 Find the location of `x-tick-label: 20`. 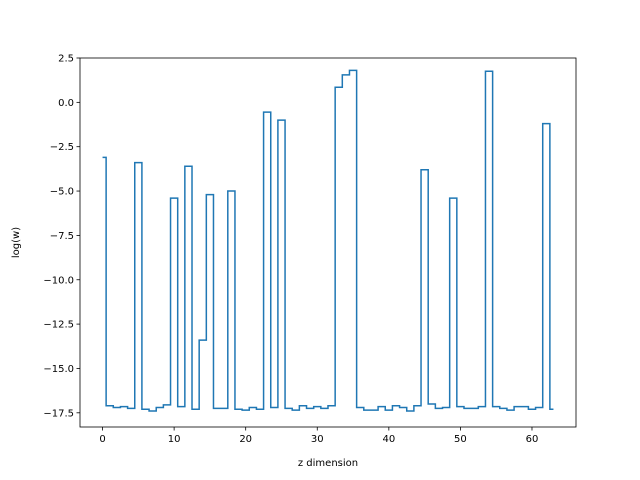

x-tick-label: 20 is located at coordinates (245, 439).